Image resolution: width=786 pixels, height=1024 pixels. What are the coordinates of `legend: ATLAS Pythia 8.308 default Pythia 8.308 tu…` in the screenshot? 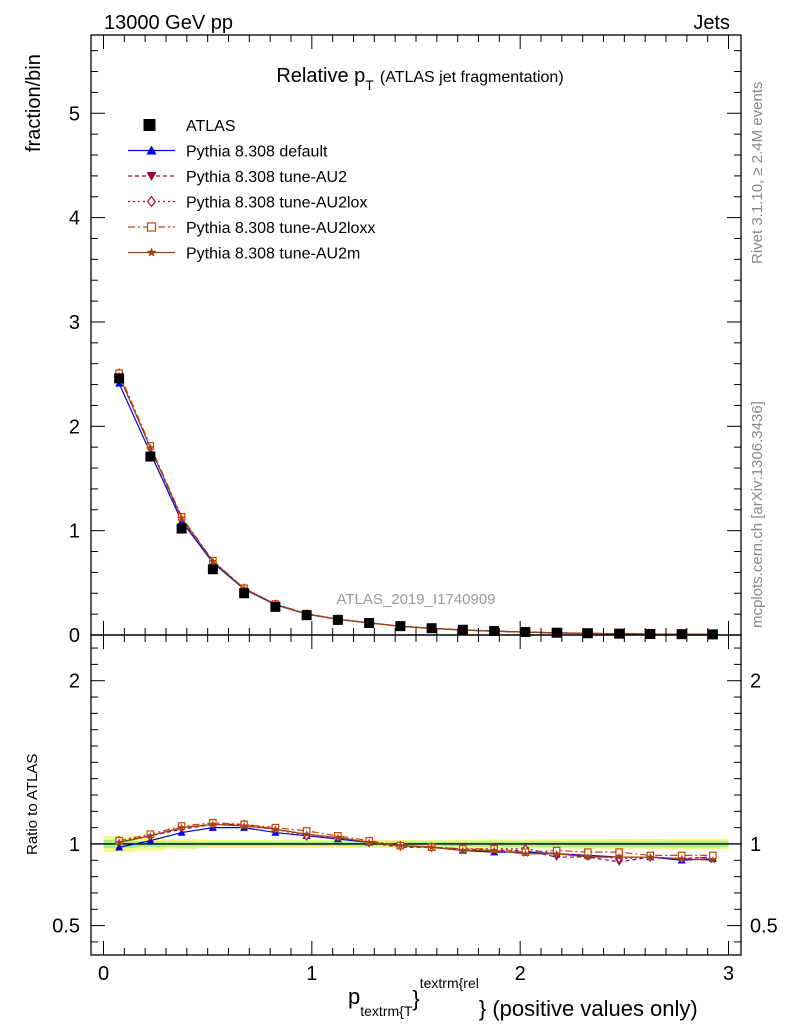 It's located at (251, 190).